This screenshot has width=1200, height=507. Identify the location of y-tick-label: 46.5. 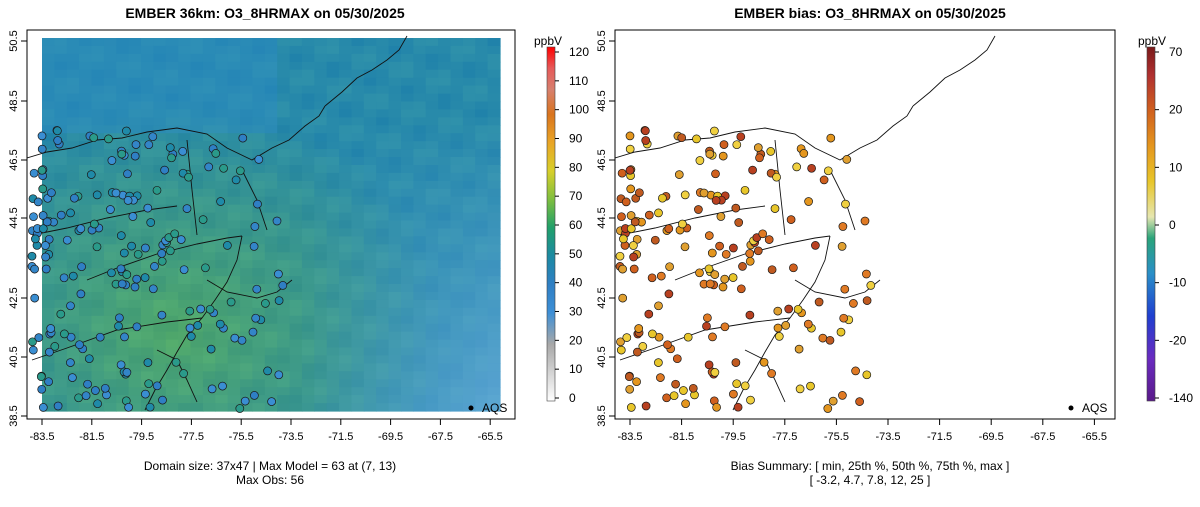
(602, 159).